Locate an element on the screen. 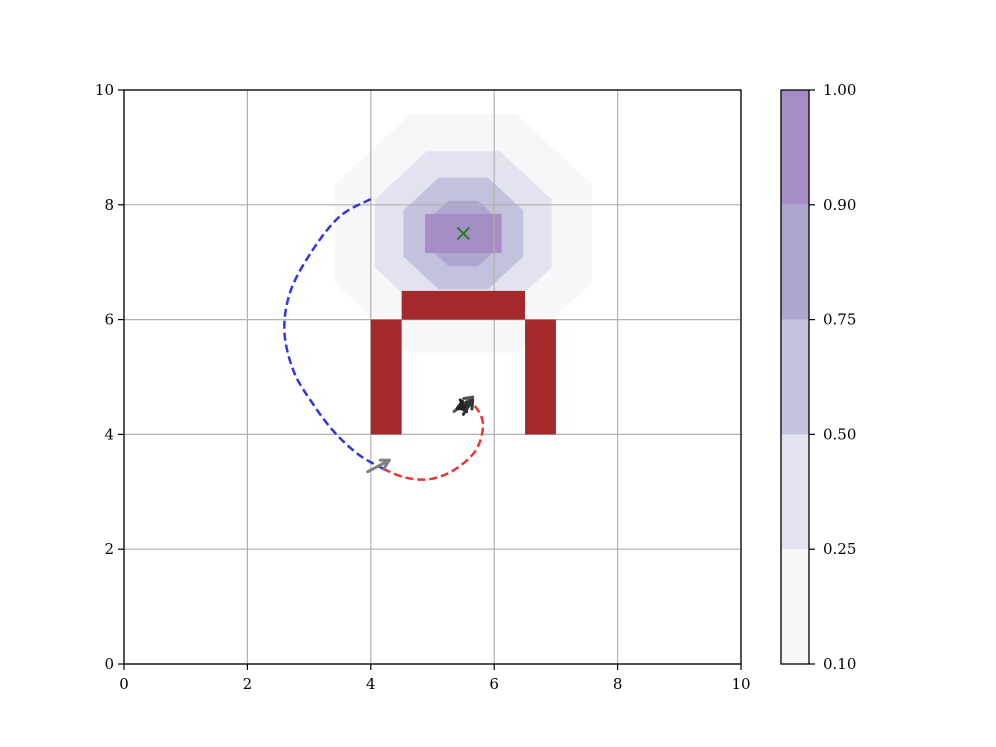 This screenshot has width=996, height=747. colorbar-tick-label: 0.90 is located at coordinates (839, 205).